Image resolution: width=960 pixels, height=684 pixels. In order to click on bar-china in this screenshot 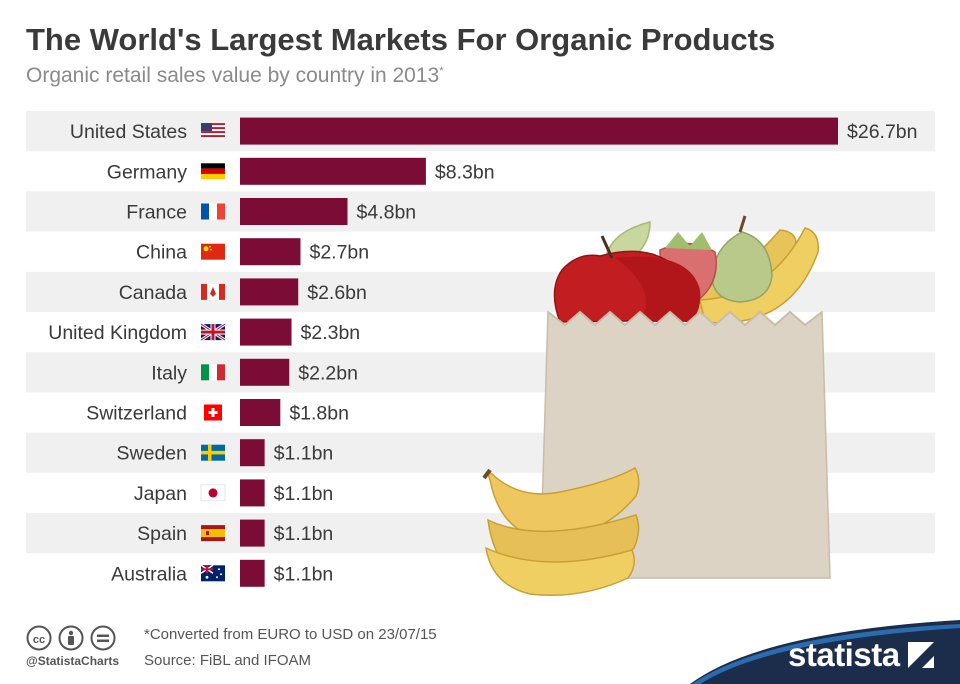, I will do `click(270, 252)`.